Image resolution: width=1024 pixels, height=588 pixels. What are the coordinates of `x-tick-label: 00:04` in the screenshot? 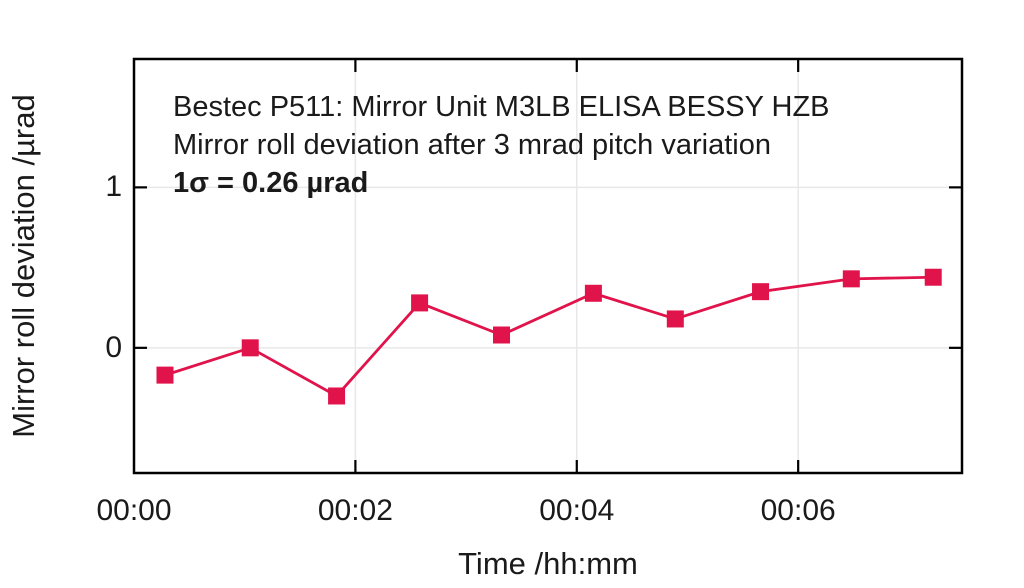 It's located at (577, 510).